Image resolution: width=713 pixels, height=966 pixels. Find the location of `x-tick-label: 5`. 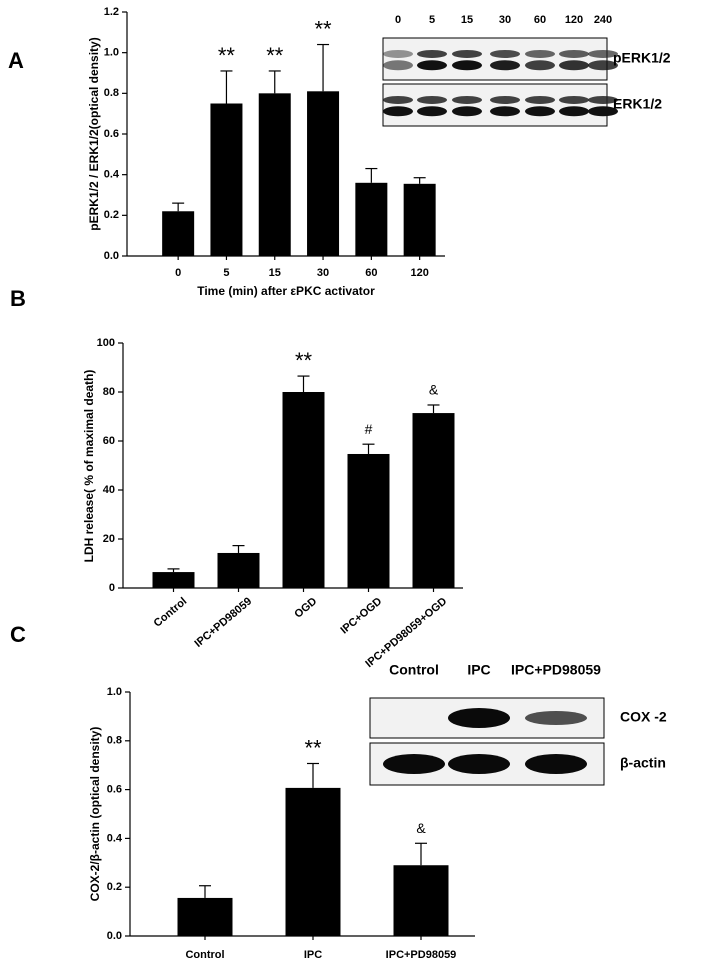

x-tick-label: 5 is located at coordinates (226, 273).